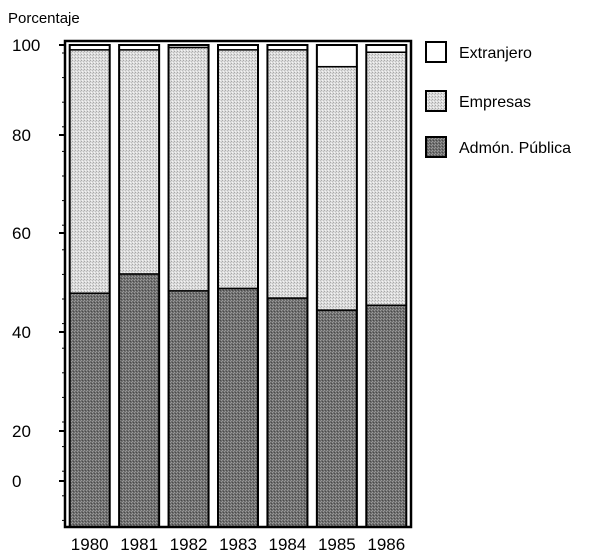 Image resolution: width=596 pixels, height=555 pixels. I want to click on y-axis-ticks: 0 20 40 60 80 100, so click(38, 278).